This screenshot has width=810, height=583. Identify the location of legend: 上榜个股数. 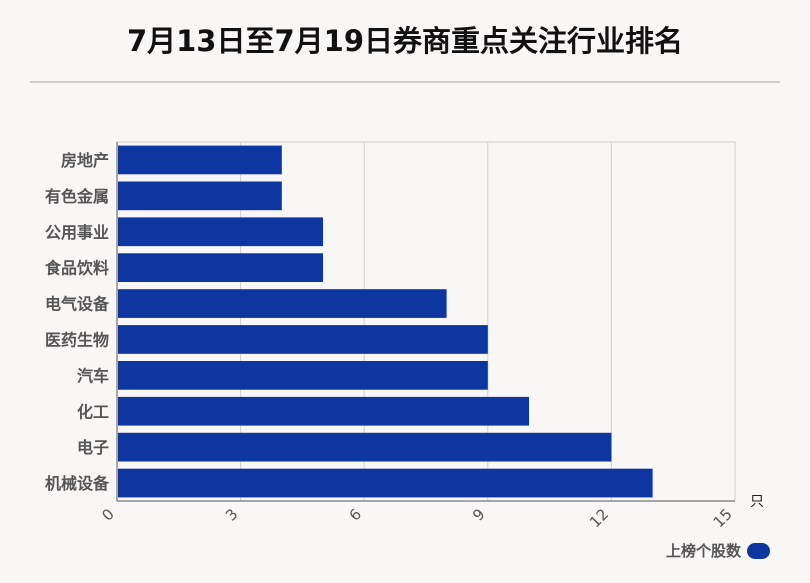
(718, 550).